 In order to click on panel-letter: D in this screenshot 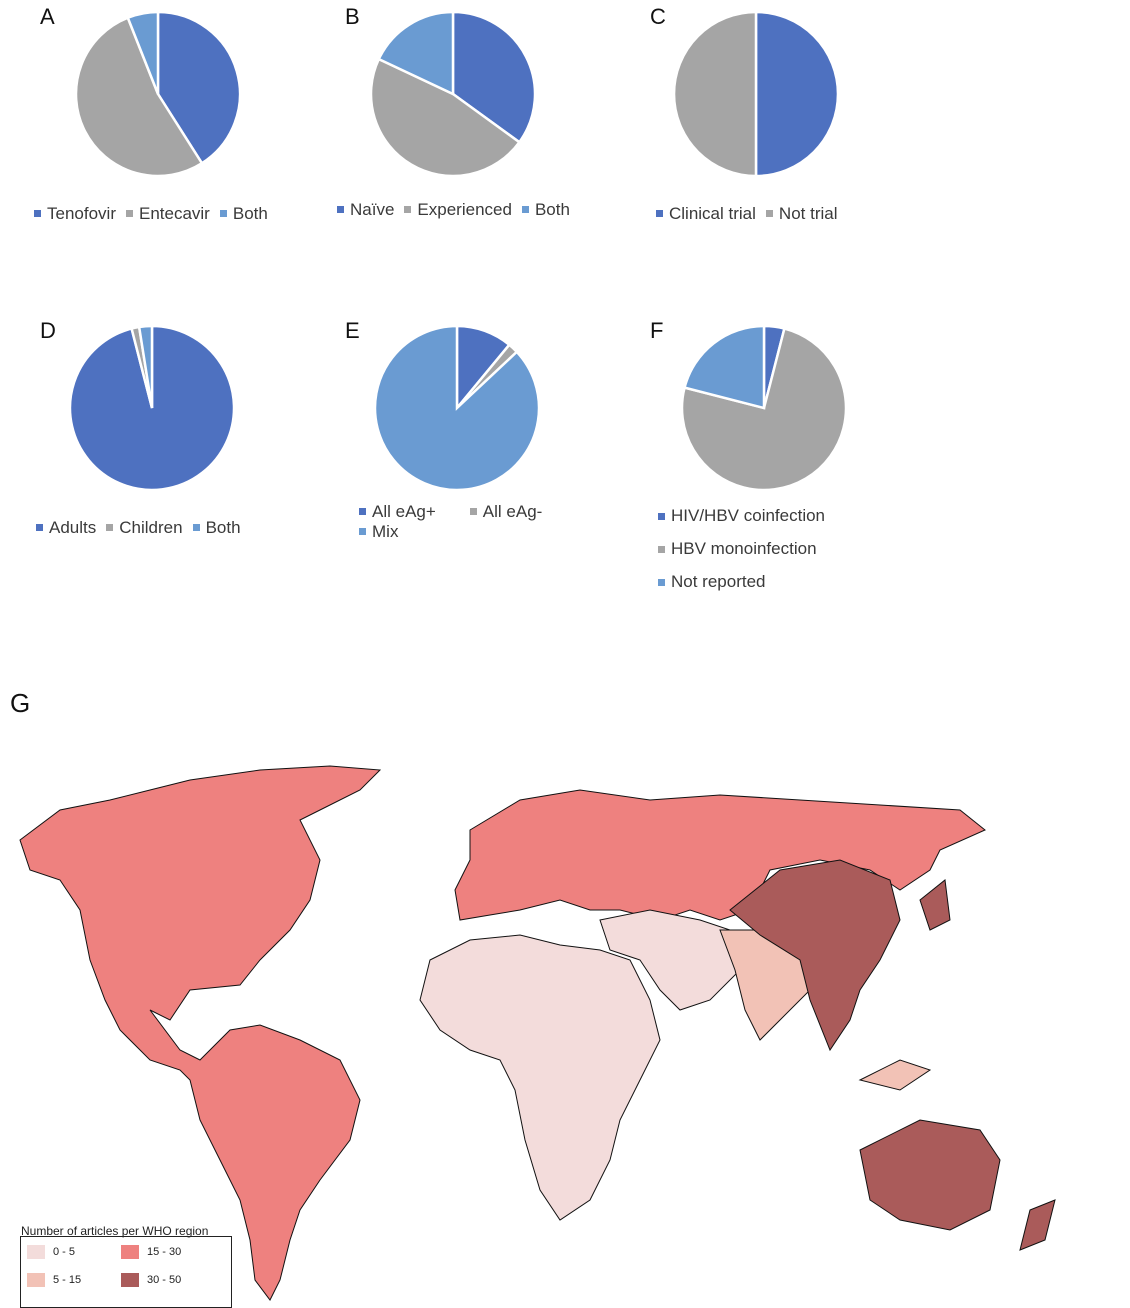, I will do `click(48, 330)`.